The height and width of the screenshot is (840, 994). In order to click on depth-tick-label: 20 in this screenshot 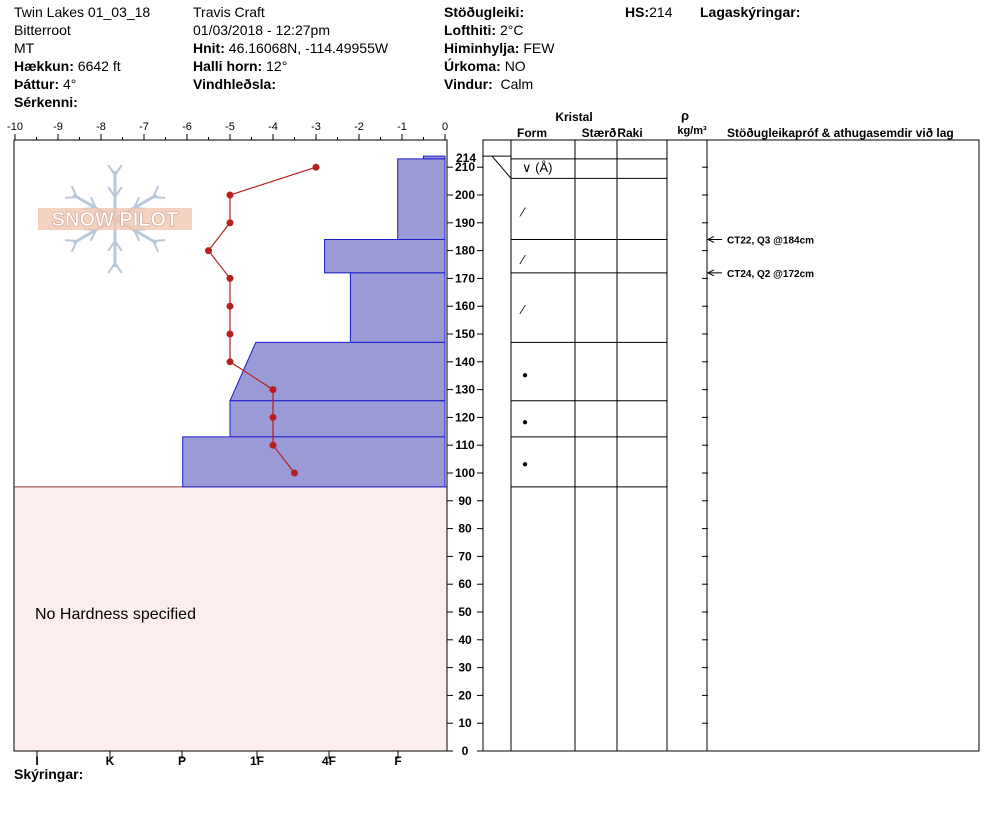, I will do `click(465, 695)`.